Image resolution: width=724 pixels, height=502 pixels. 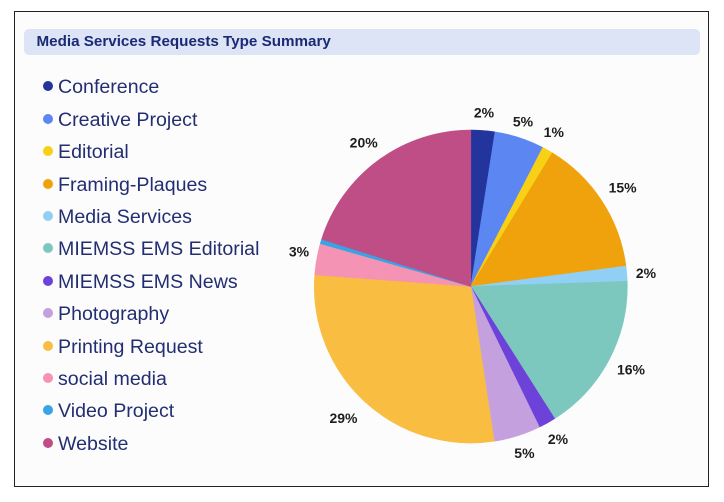 I want to click on svg-text: 20%, so click(x=364, y=143).